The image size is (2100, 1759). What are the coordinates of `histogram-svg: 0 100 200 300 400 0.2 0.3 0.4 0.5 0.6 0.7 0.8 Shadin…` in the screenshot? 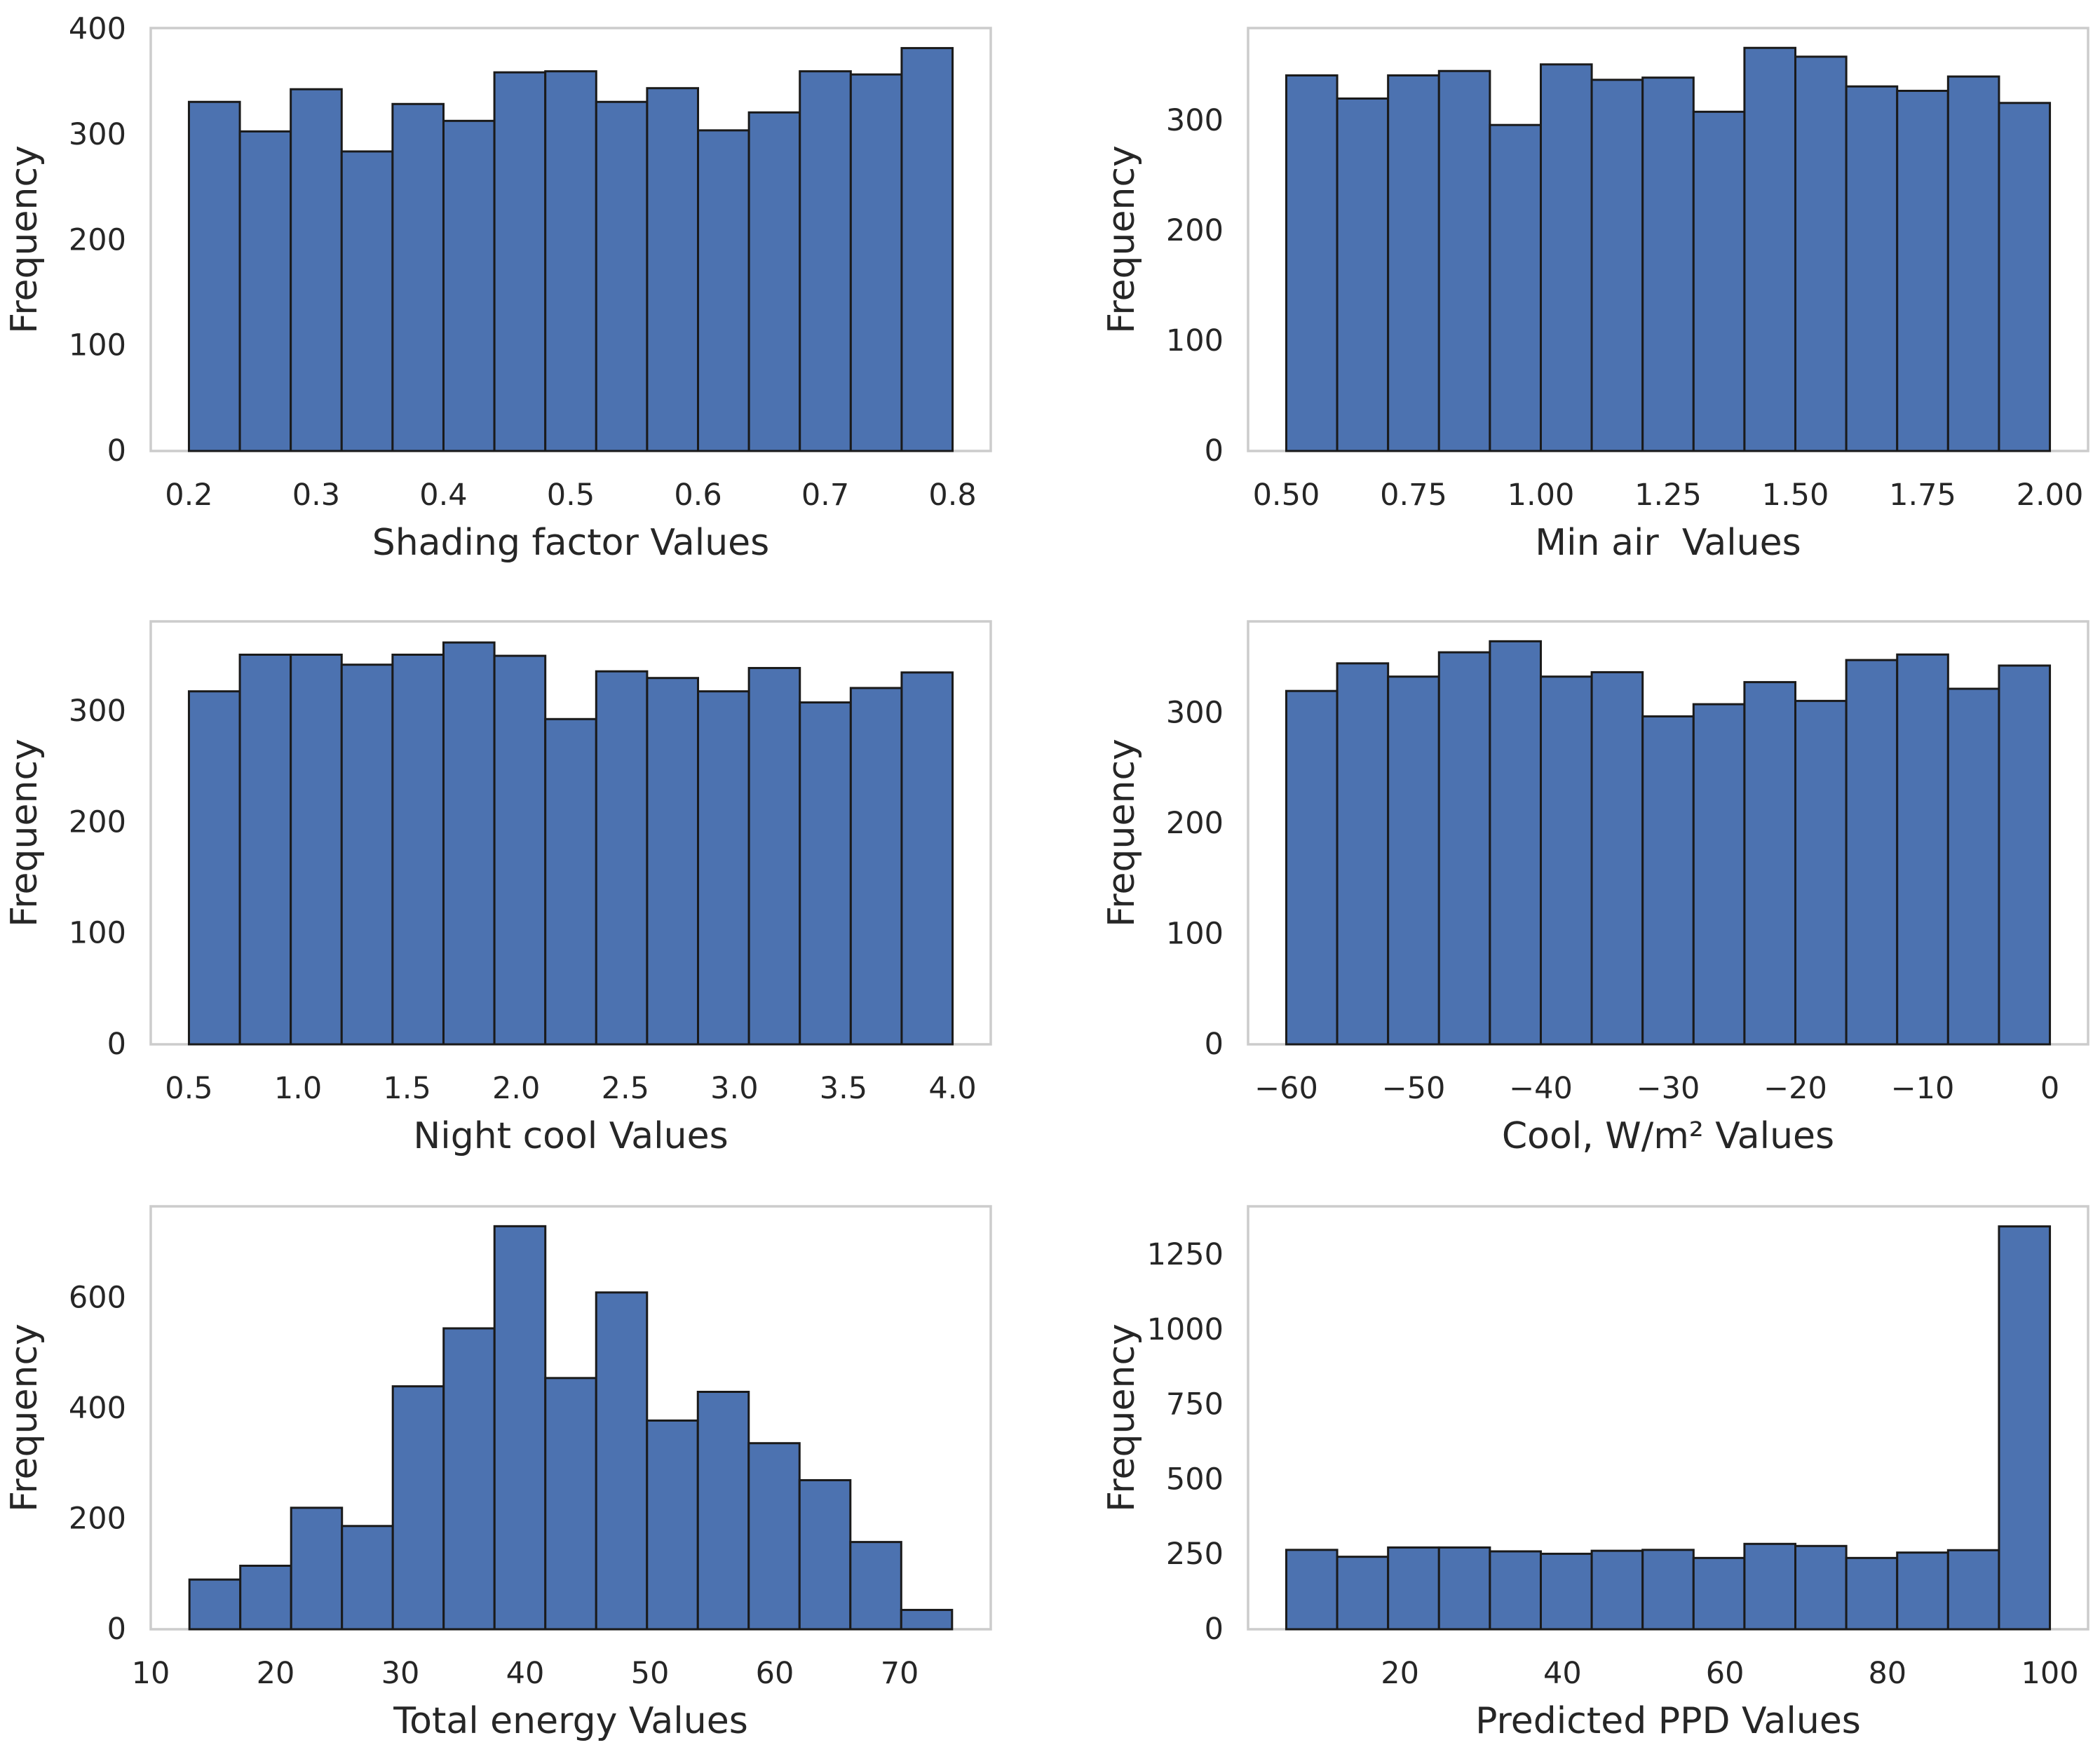 It's located at (498, 288).